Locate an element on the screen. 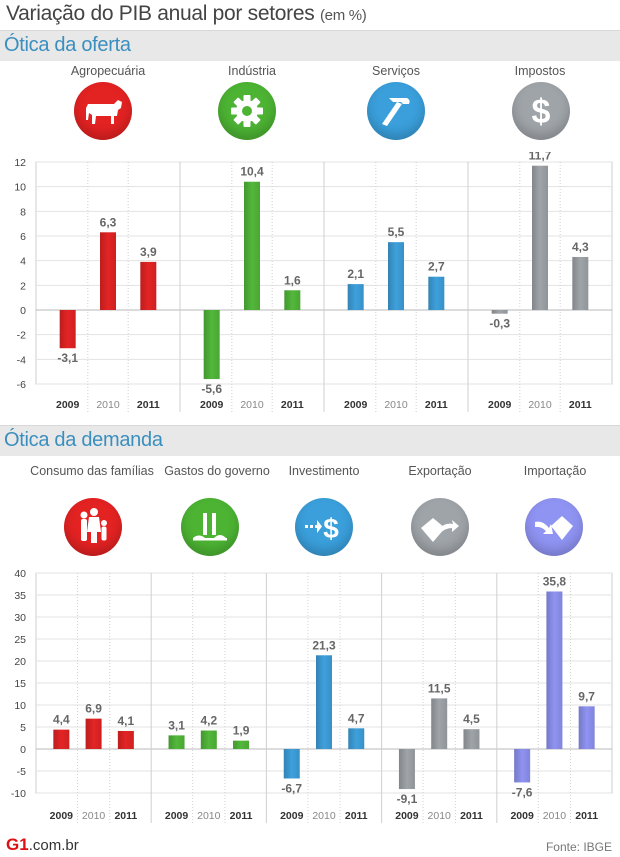 This screenshot has width=620, height=857. y-tick-label: 6 is located at coordinates (23, 237).